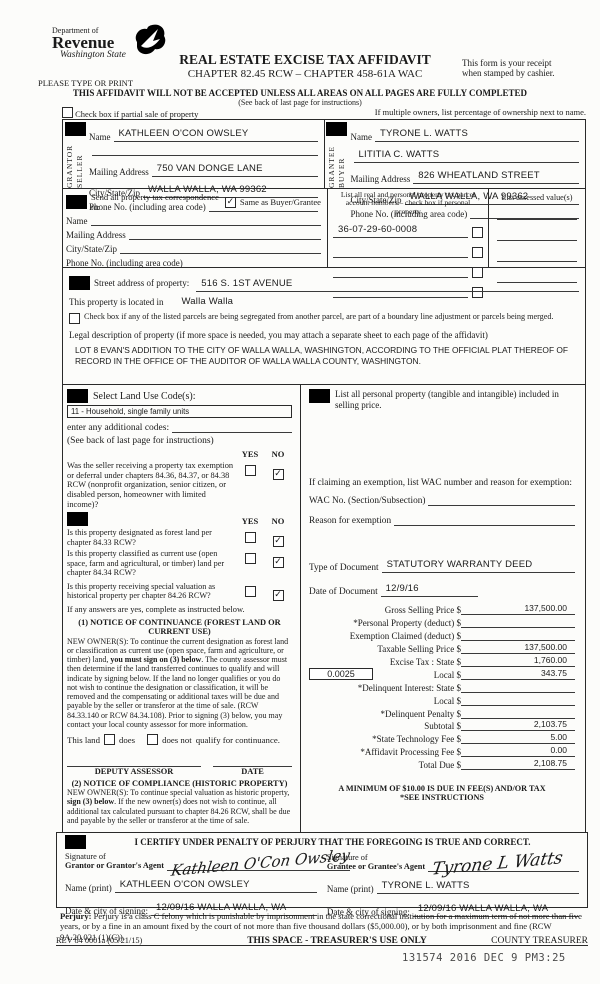  I want to click on buyer-phone-field, so click(524, 213).